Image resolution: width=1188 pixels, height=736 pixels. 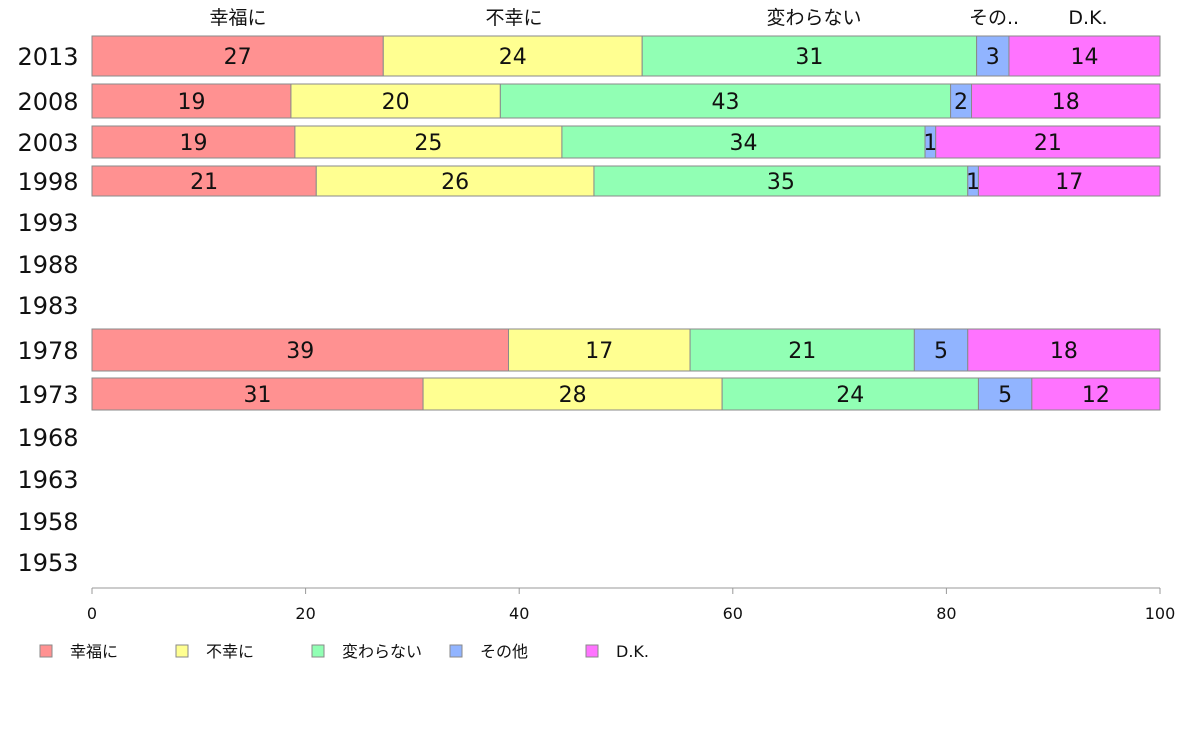 What do you see at coordinates (802, 351) in the screenshot?
I see `data-label-1978-series-2: 21` at bounding box center [802, 351].